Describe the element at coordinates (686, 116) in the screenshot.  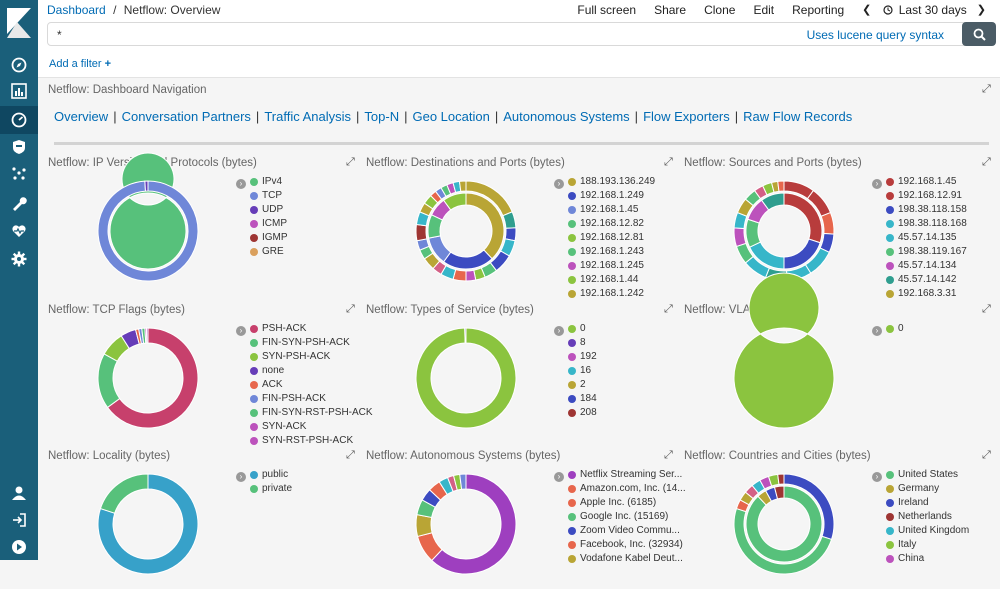
I see `nav-link-flow-exporters: Flow Exporters` at that location.